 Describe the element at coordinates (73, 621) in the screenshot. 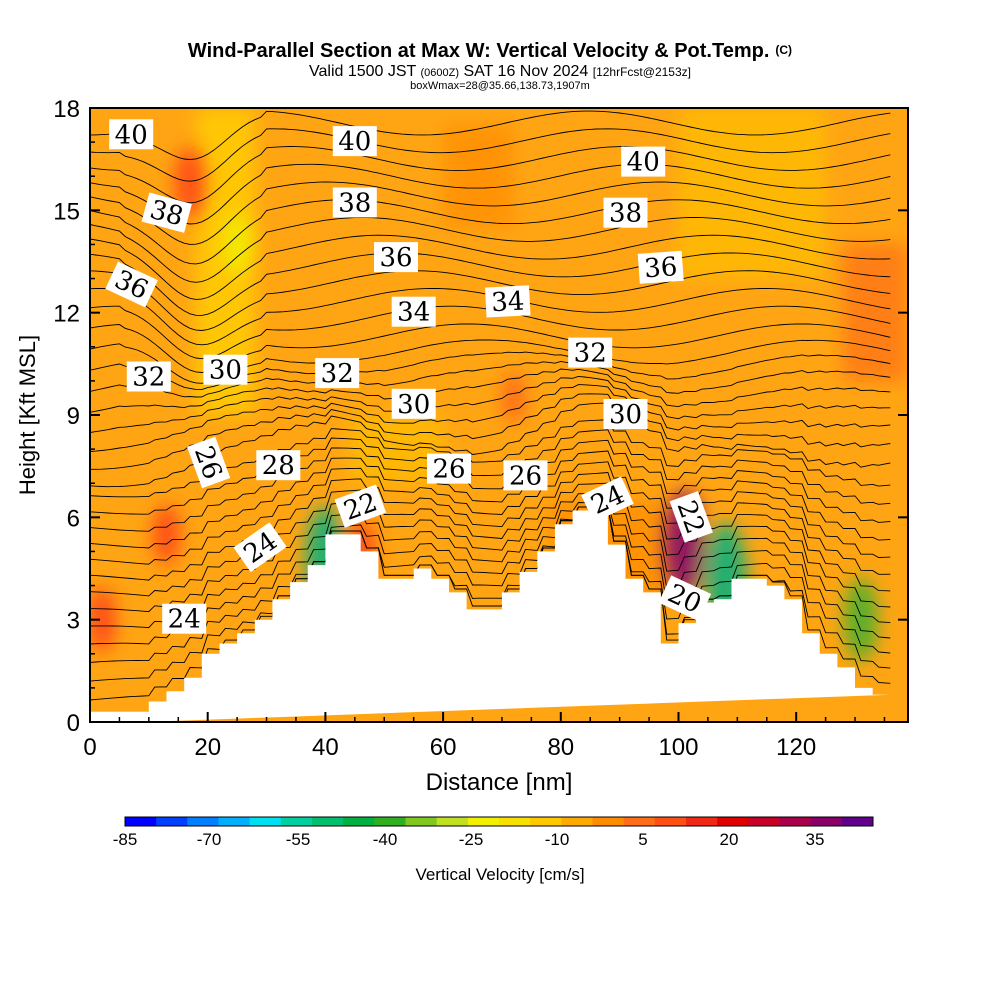

I see `y-tick-label: 3` at that location.